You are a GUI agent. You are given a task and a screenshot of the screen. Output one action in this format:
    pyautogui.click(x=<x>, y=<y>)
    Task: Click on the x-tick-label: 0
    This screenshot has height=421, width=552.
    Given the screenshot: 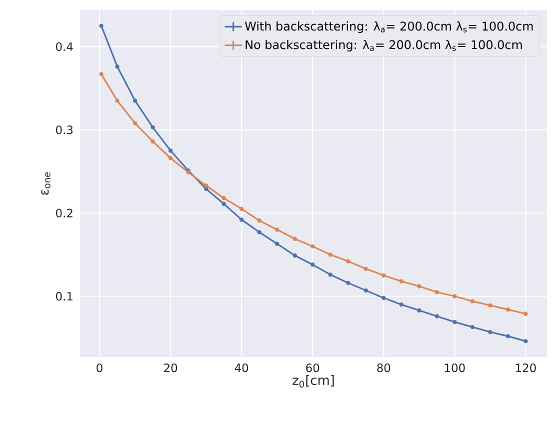 What is the action you would take?
    pyautogui.click(x=99, y=368)
    